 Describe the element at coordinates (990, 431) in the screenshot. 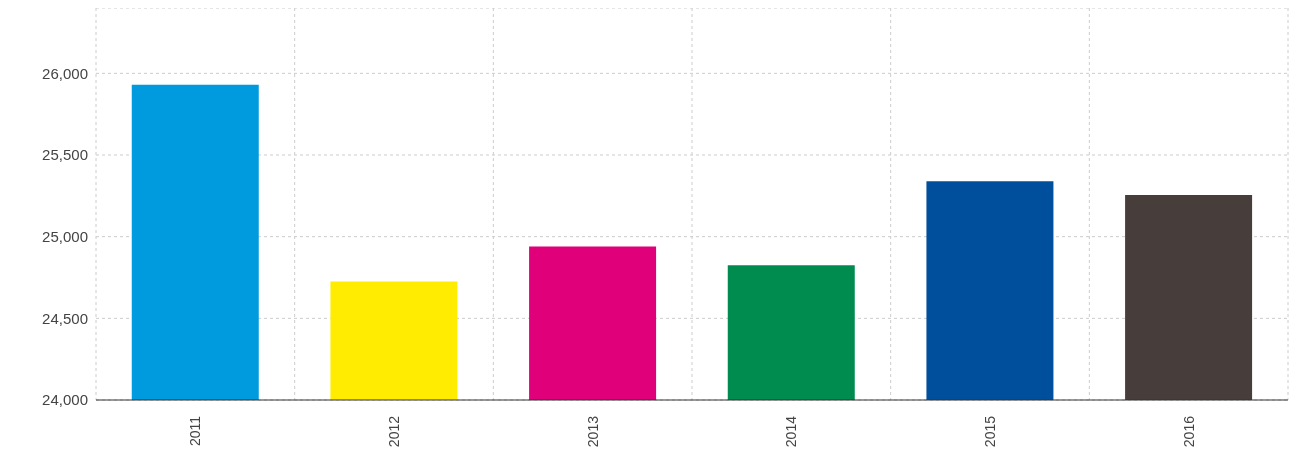

I see `x-tick-label: 2015` at that location.